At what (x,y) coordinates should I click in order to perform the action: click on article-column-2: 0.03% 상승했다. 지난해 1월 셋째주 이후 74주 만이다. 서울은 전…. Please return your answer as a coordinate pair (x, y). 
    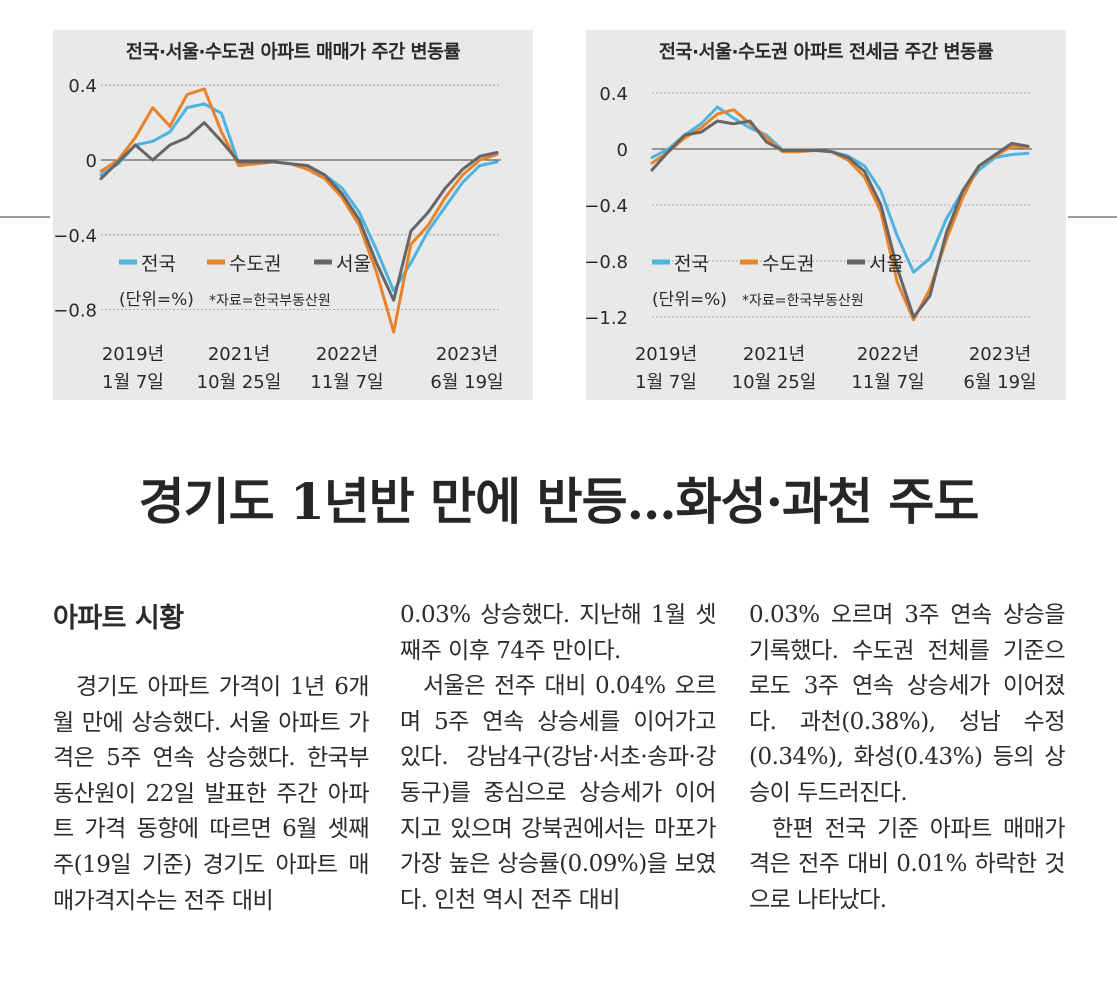
    Looking at the image, I should click on (558, 758).